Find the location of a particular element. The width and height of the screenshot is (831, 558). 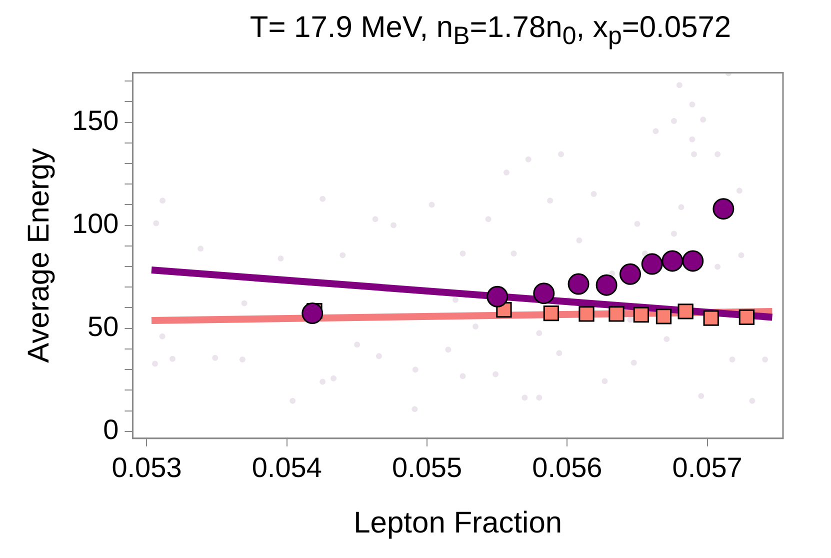

x-tick-label: 0.053 is located at coordinates (147, 467).